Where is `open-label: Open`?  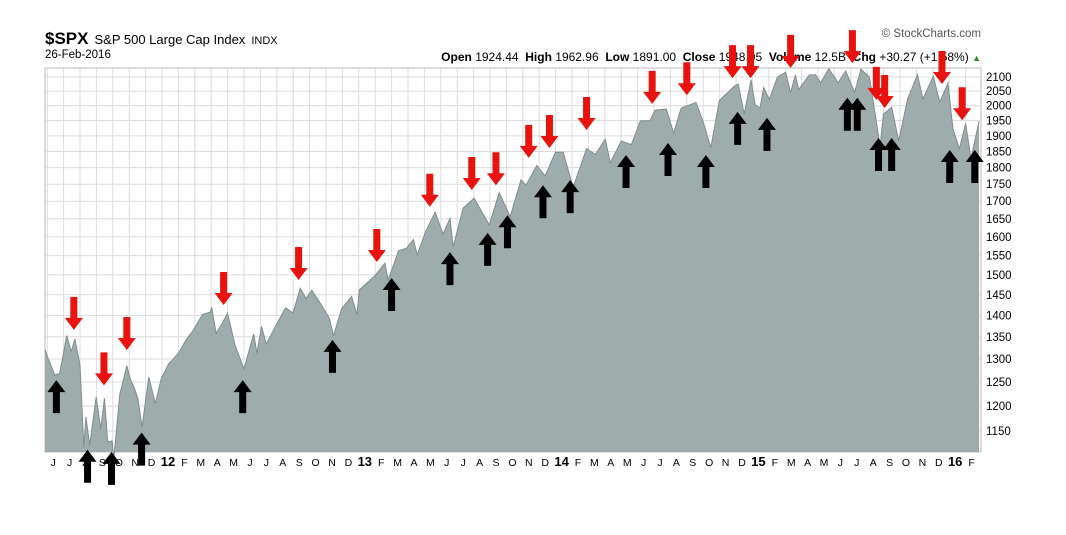
open-label: Open is located at coordinates (456, 57).